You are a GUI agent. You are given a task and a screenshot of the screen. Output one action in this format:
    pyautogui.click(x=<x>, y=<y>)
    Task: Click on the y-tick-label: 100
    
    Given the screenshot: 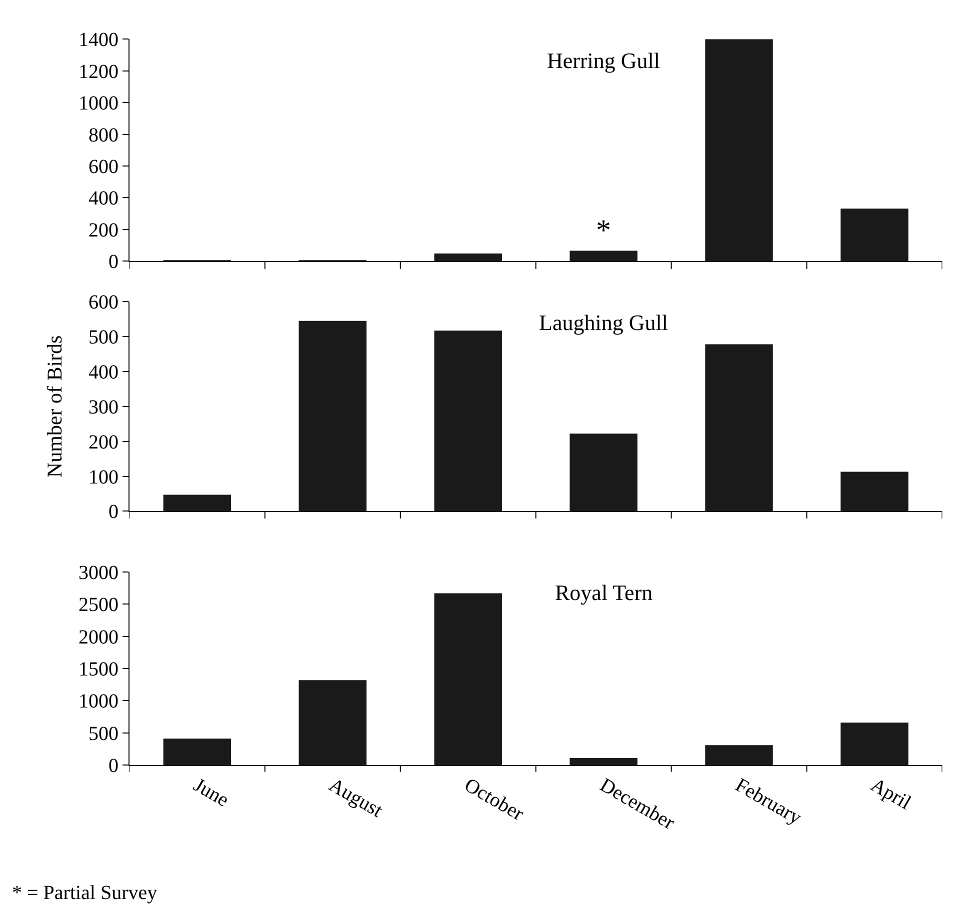 What is the action you would take?
    pyautogui.click(x=103, y=477)
    